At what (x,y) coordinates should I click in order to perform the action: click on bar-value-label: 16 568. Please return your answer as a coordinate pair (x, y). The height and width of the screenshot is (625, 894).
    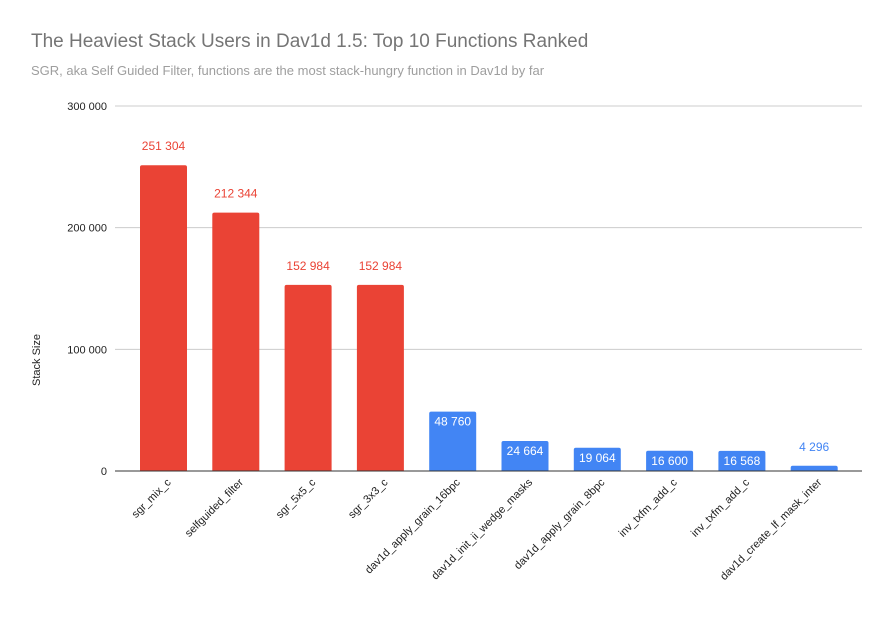
    Looking at the image, I should click on (742, 461).